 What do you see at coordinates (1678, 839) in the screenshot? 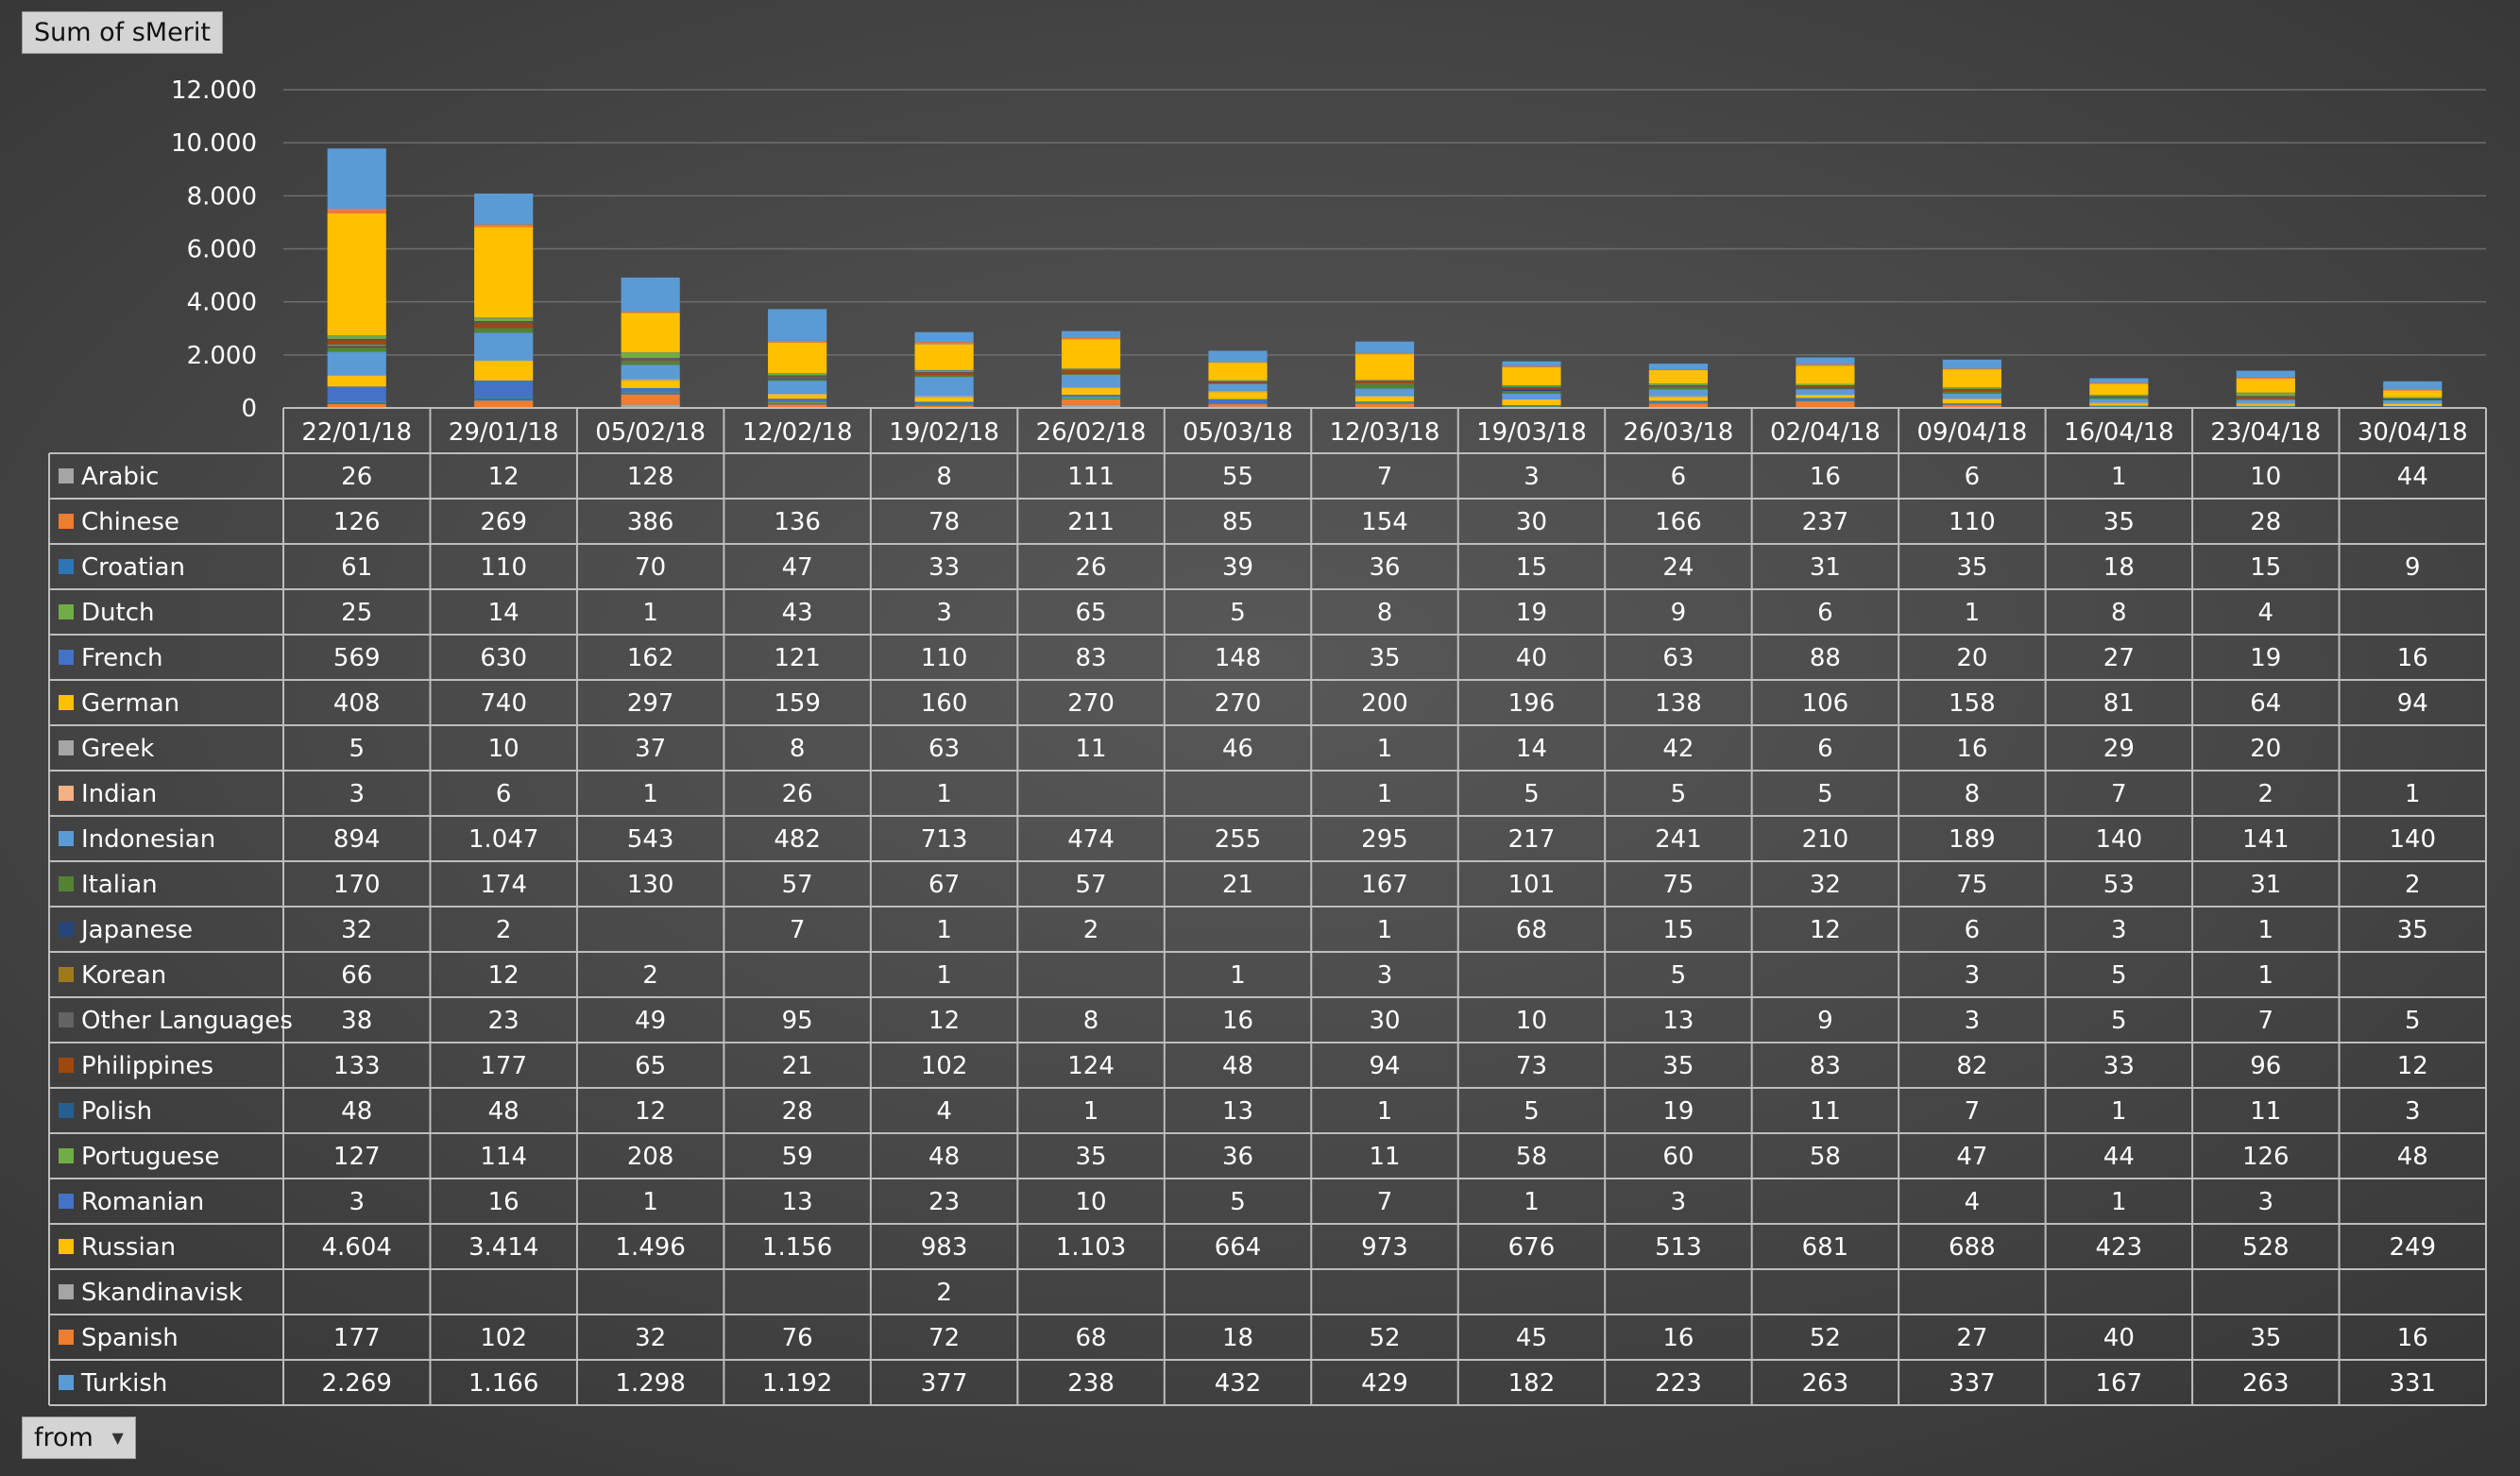
I see `table-cell: 241` at bounding box center [1678, 839].